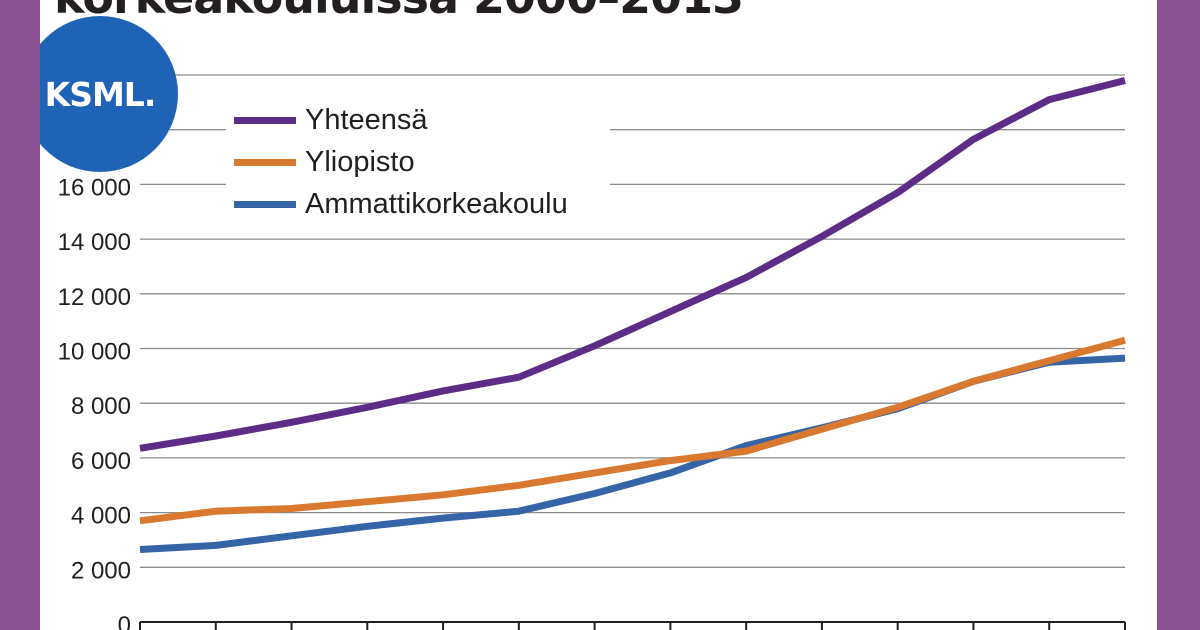 Image resolution: width=1200 pixels, height=630 pixels. I want to click on y-tick-label: 10 000, so click(94, 352).